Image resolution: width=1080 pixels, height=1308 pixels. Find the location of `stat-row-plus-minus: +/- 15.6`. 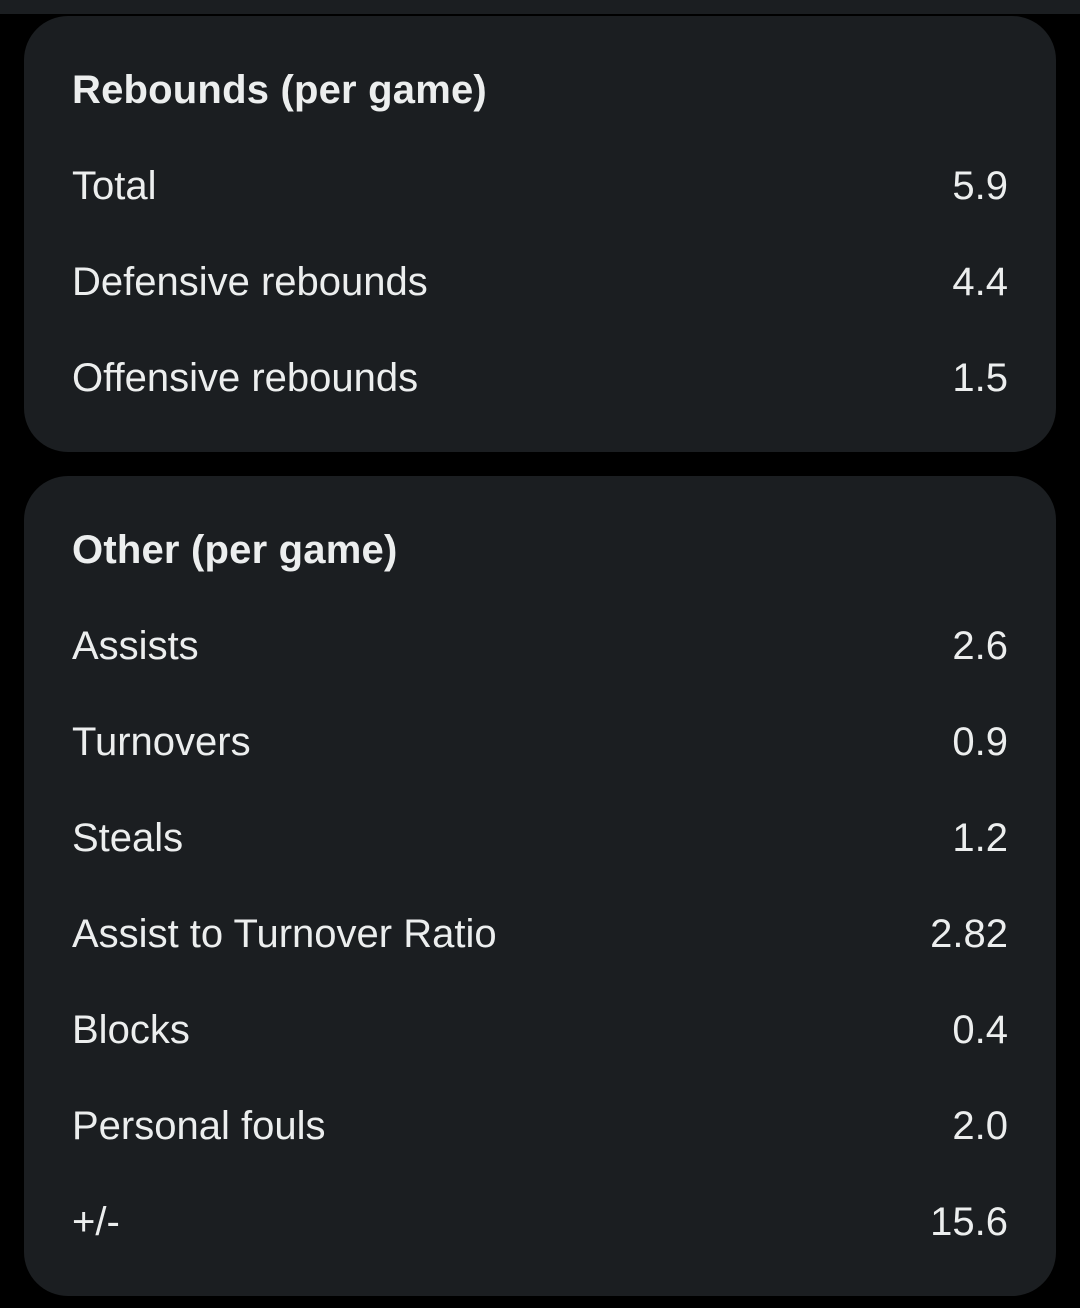

stat-row-plus-minus: +/- 15.6 is located at coordinates (540, 1222).